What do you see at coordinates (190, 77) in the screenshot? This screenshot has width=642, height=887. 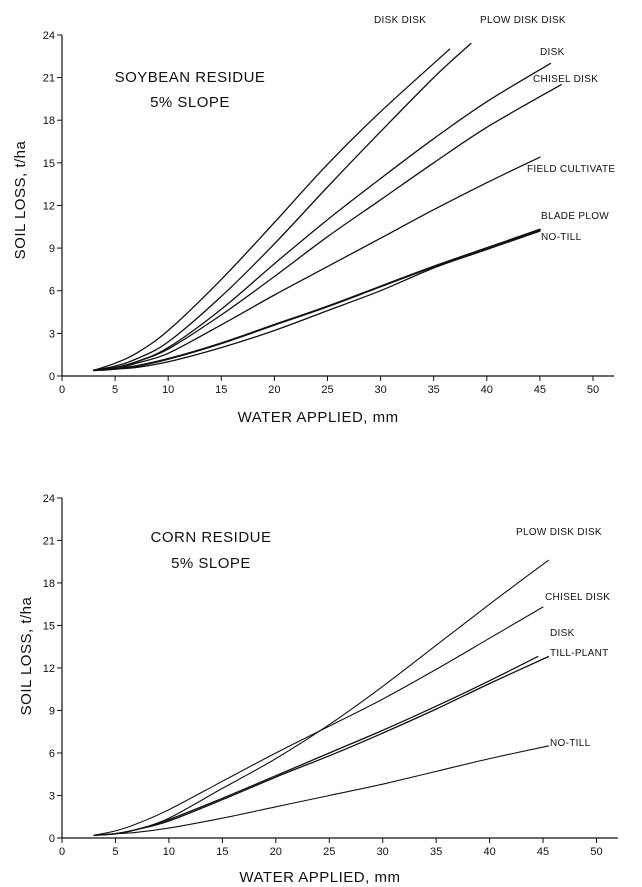 I see `chart-annotation: SOYBEAN RESIDUE` at bounding box center [190, 77].